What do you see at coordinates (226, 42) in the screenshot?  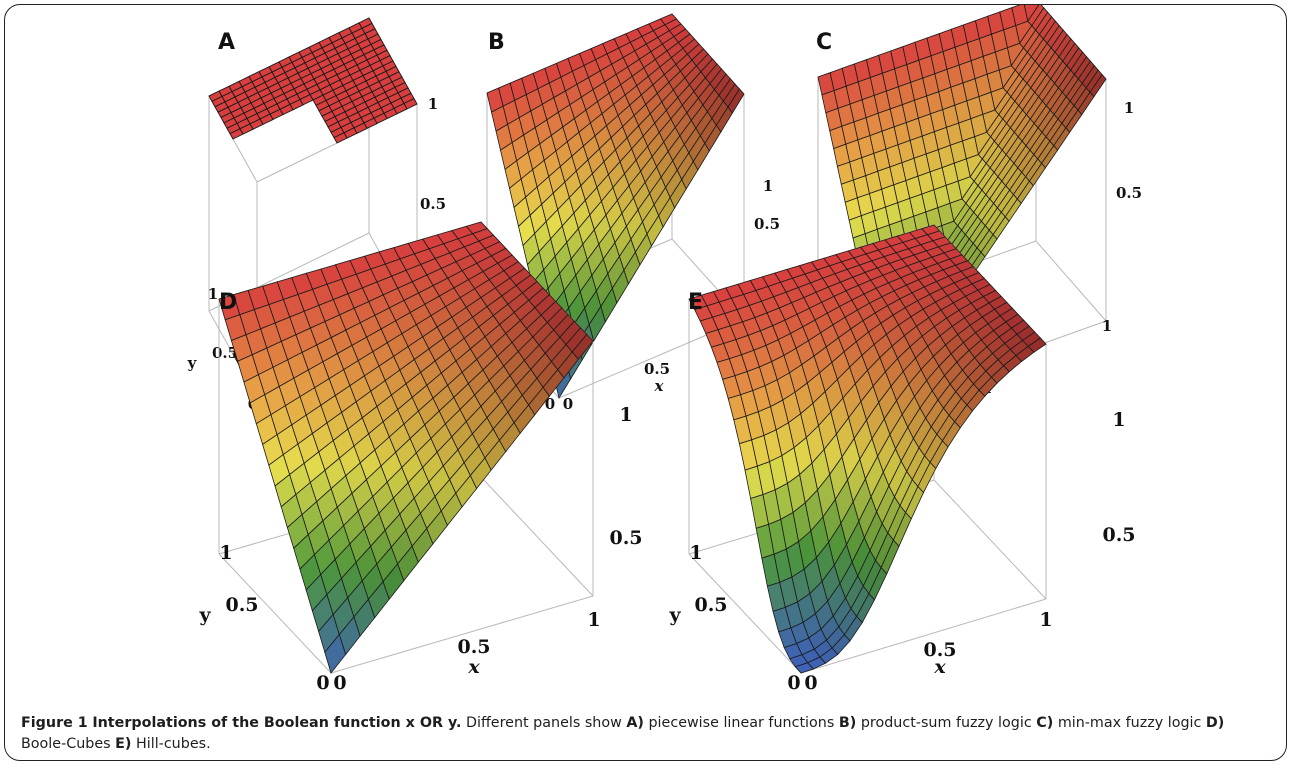 I see `panel-letter: A` at bounding box center [226, 42].